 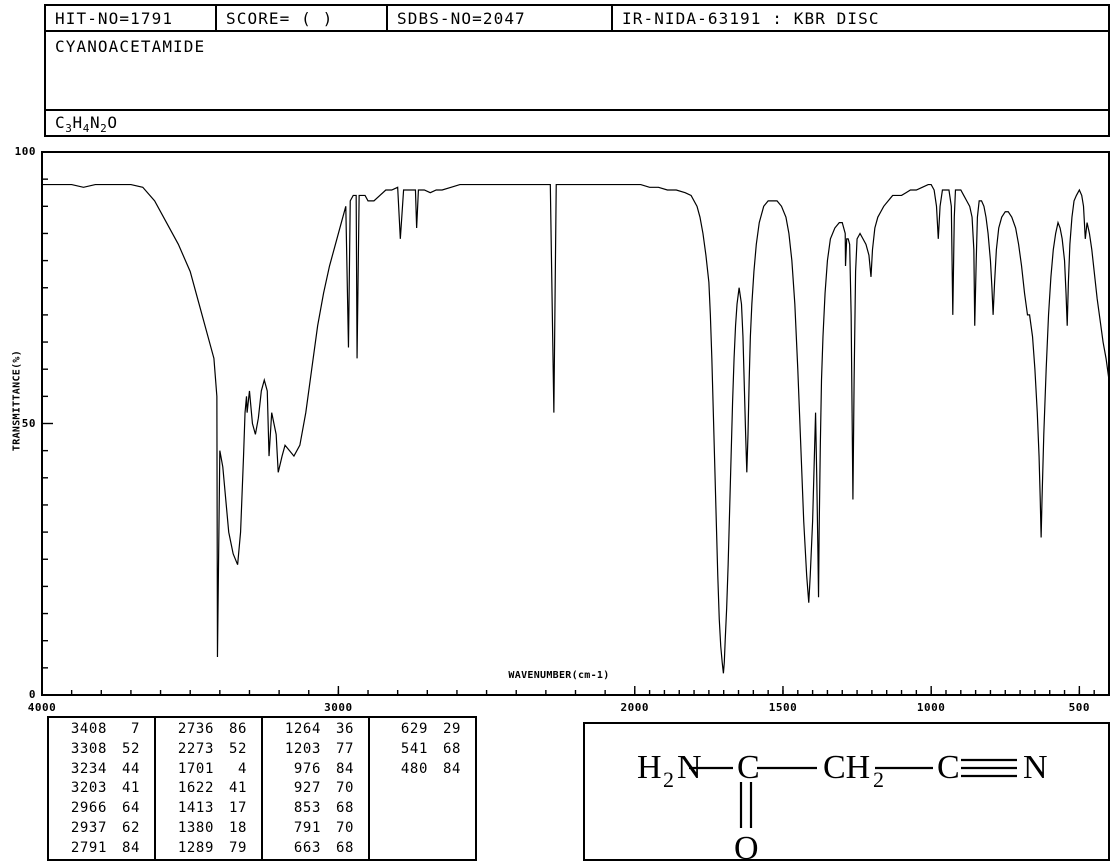 I want to click on xtick-label-500: 500, so click(x=1079, y=707).